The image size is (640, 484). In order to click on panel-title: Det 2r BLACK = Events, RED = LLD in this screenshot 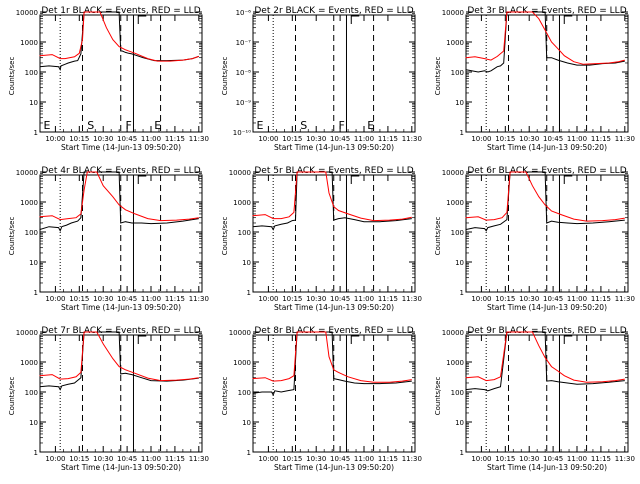, I will do `click(333, 11)`.